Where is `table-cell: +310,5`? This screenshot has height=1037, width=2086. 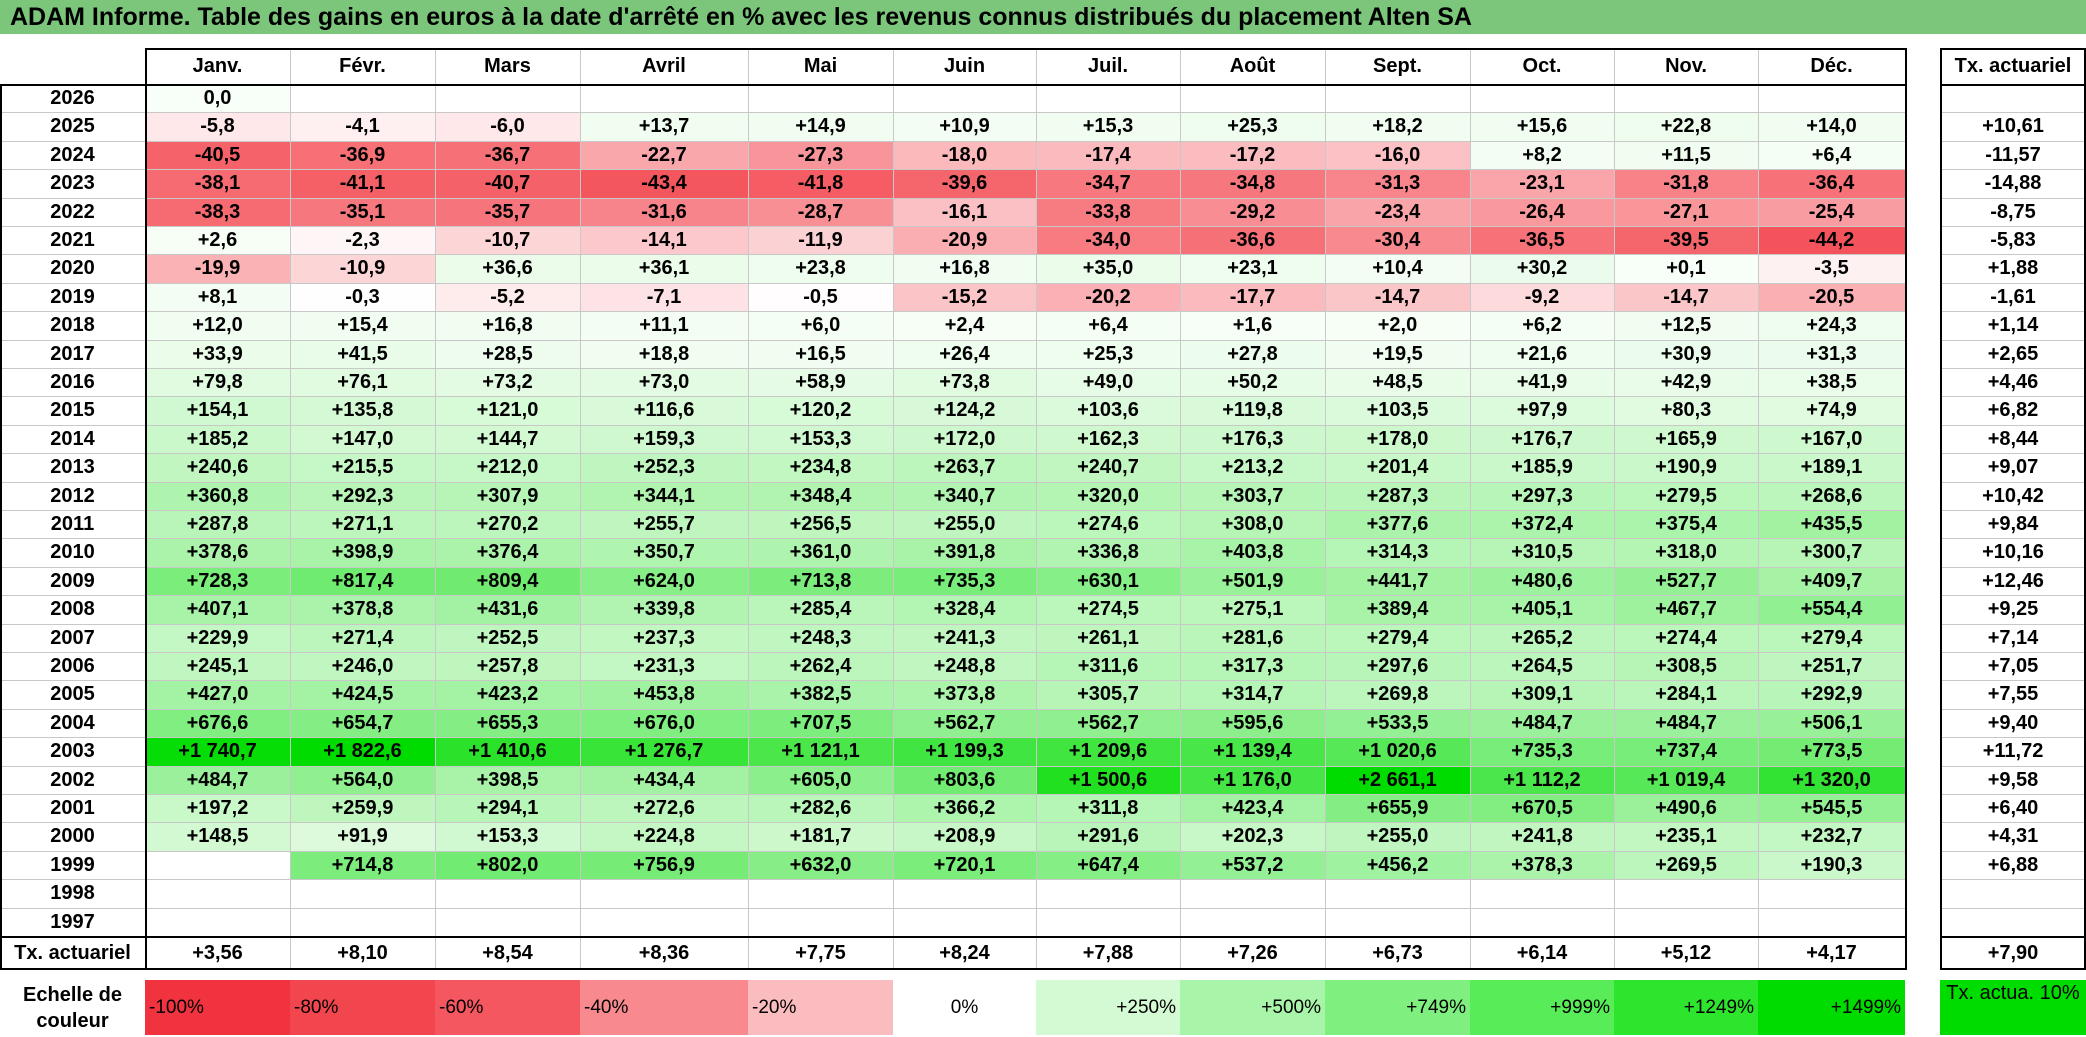
table-cell: +310,5 is located at coordinates (1542, 552).